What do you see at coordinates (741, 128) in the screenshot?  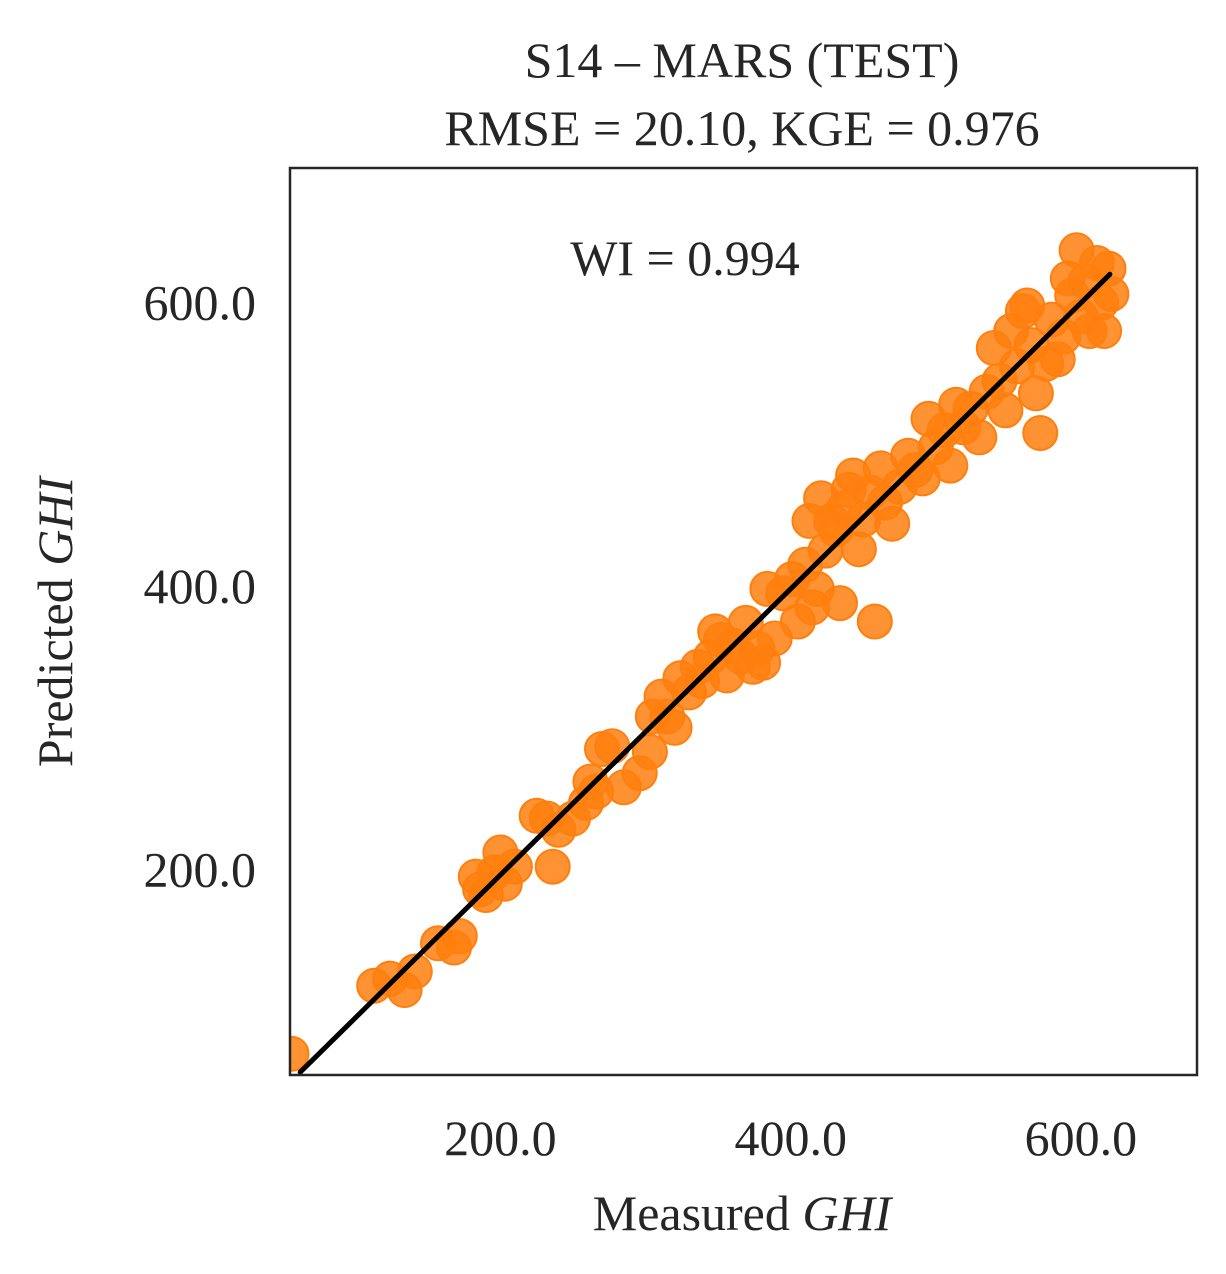 I see `chart-title-line2: RMSE = 20.10, KGE = 0.976` at bounding box center [741, 128].